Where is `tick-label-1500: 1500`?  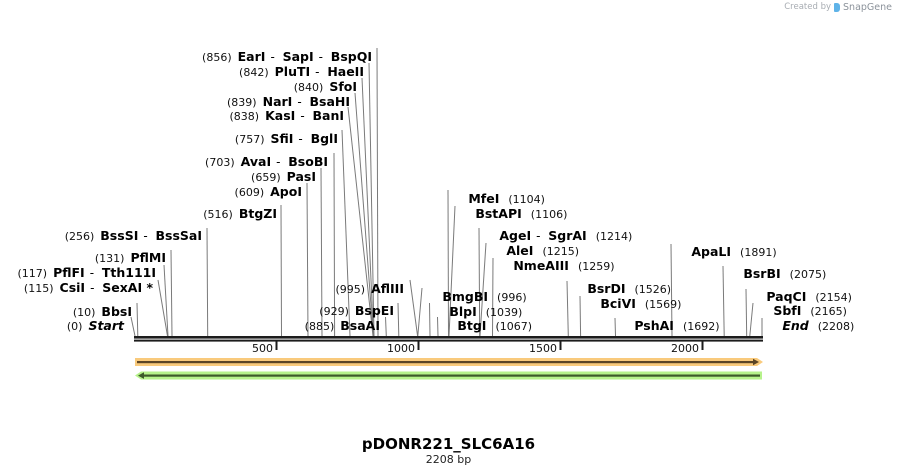
tick-label-1500: 1500 is located at coordinates (543, 348).